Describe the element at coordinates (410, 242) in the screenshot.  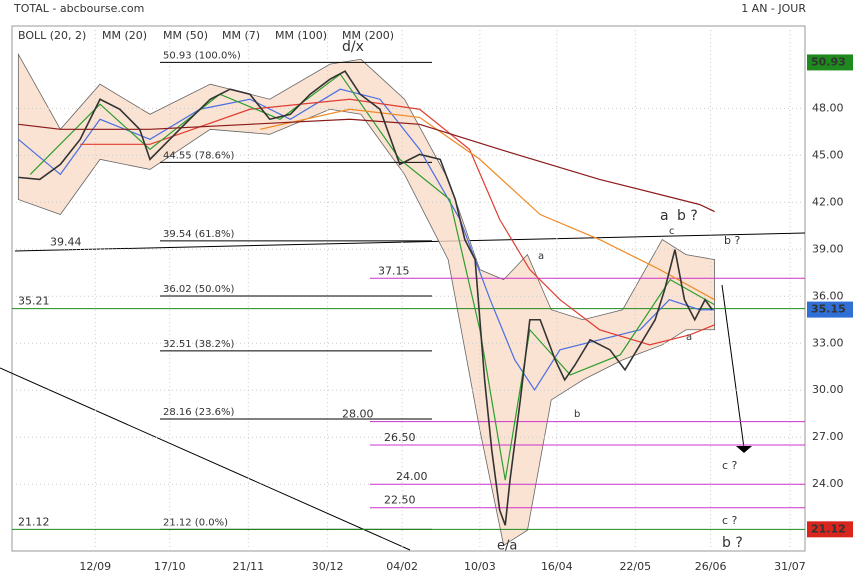
I see `trend-line` at that location.